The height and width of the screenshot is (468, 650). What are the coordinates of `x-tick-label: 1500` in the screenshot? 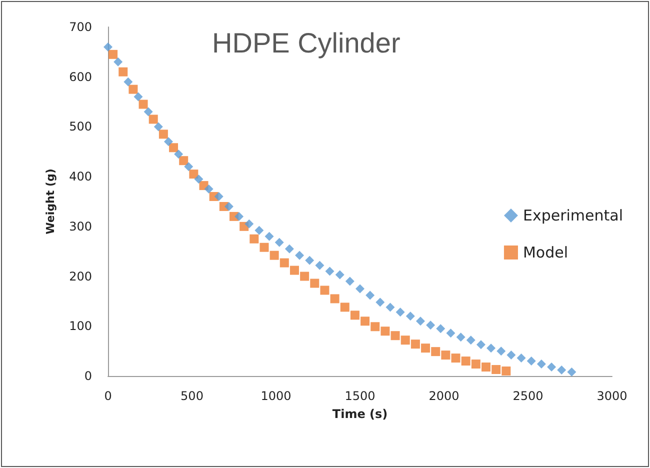 It's located at (360, 396).